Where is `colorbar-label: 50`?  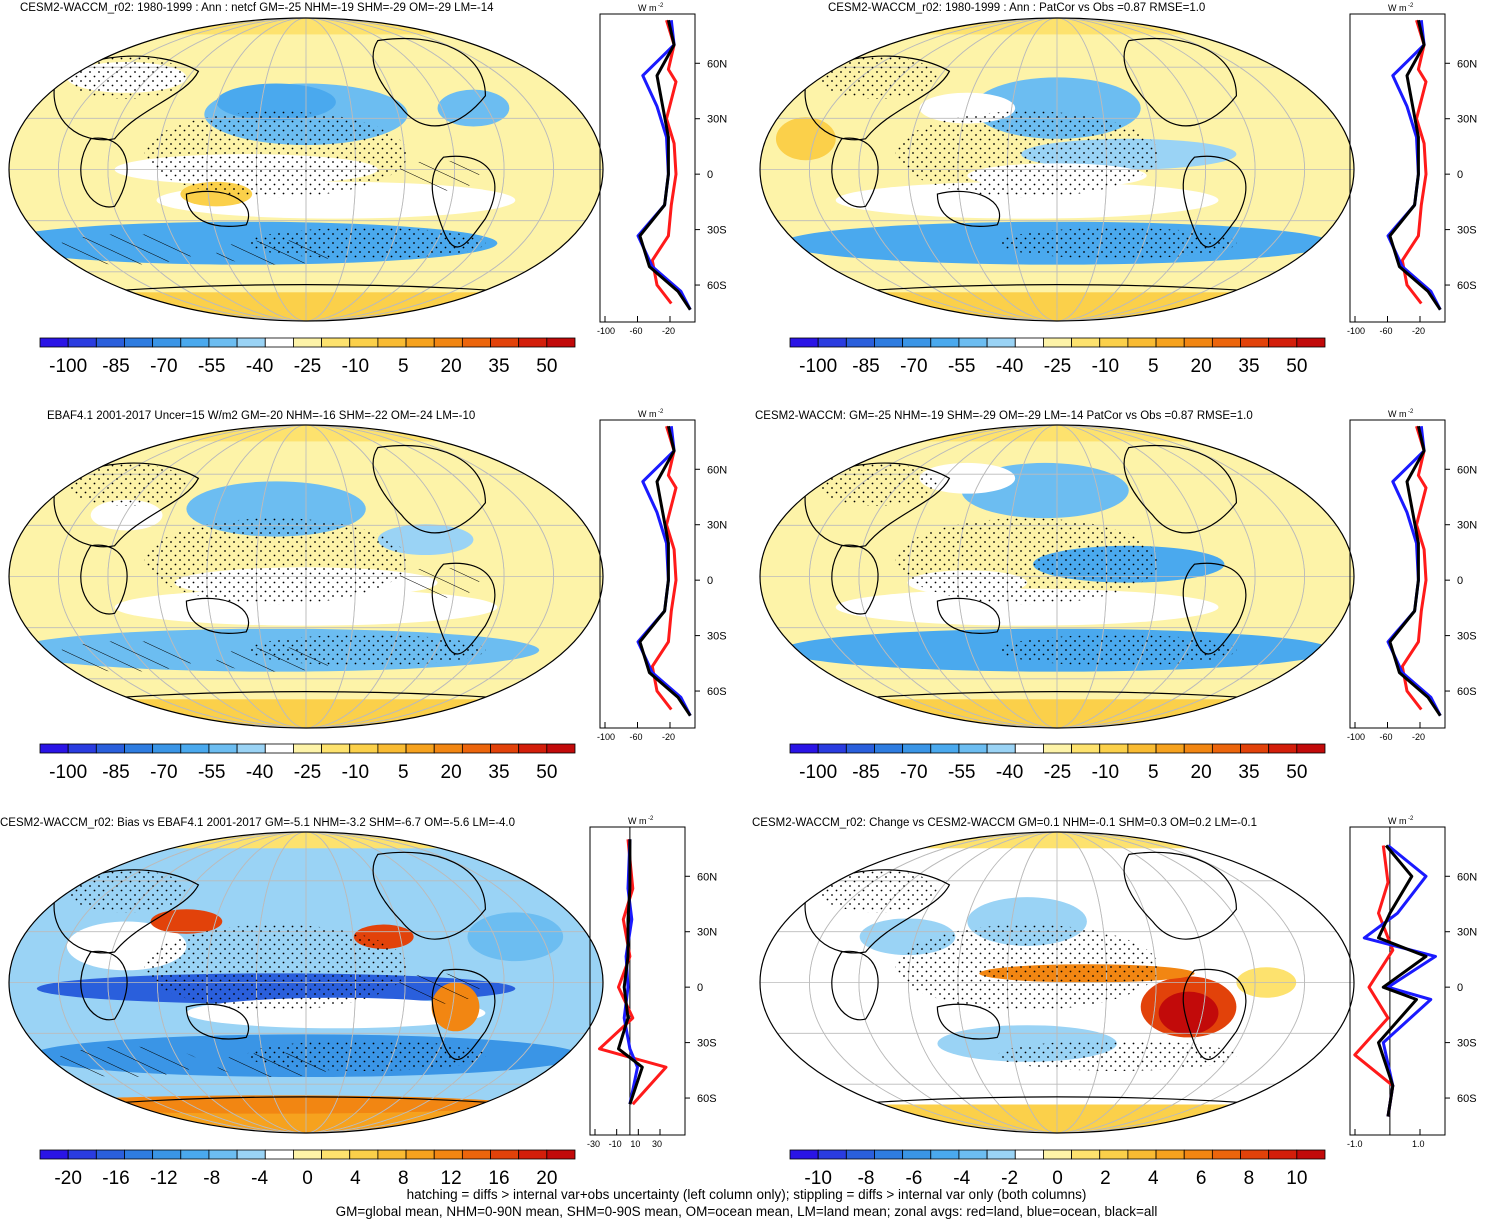
colorbar-label: 50 is located at coordinates (1296, 772).